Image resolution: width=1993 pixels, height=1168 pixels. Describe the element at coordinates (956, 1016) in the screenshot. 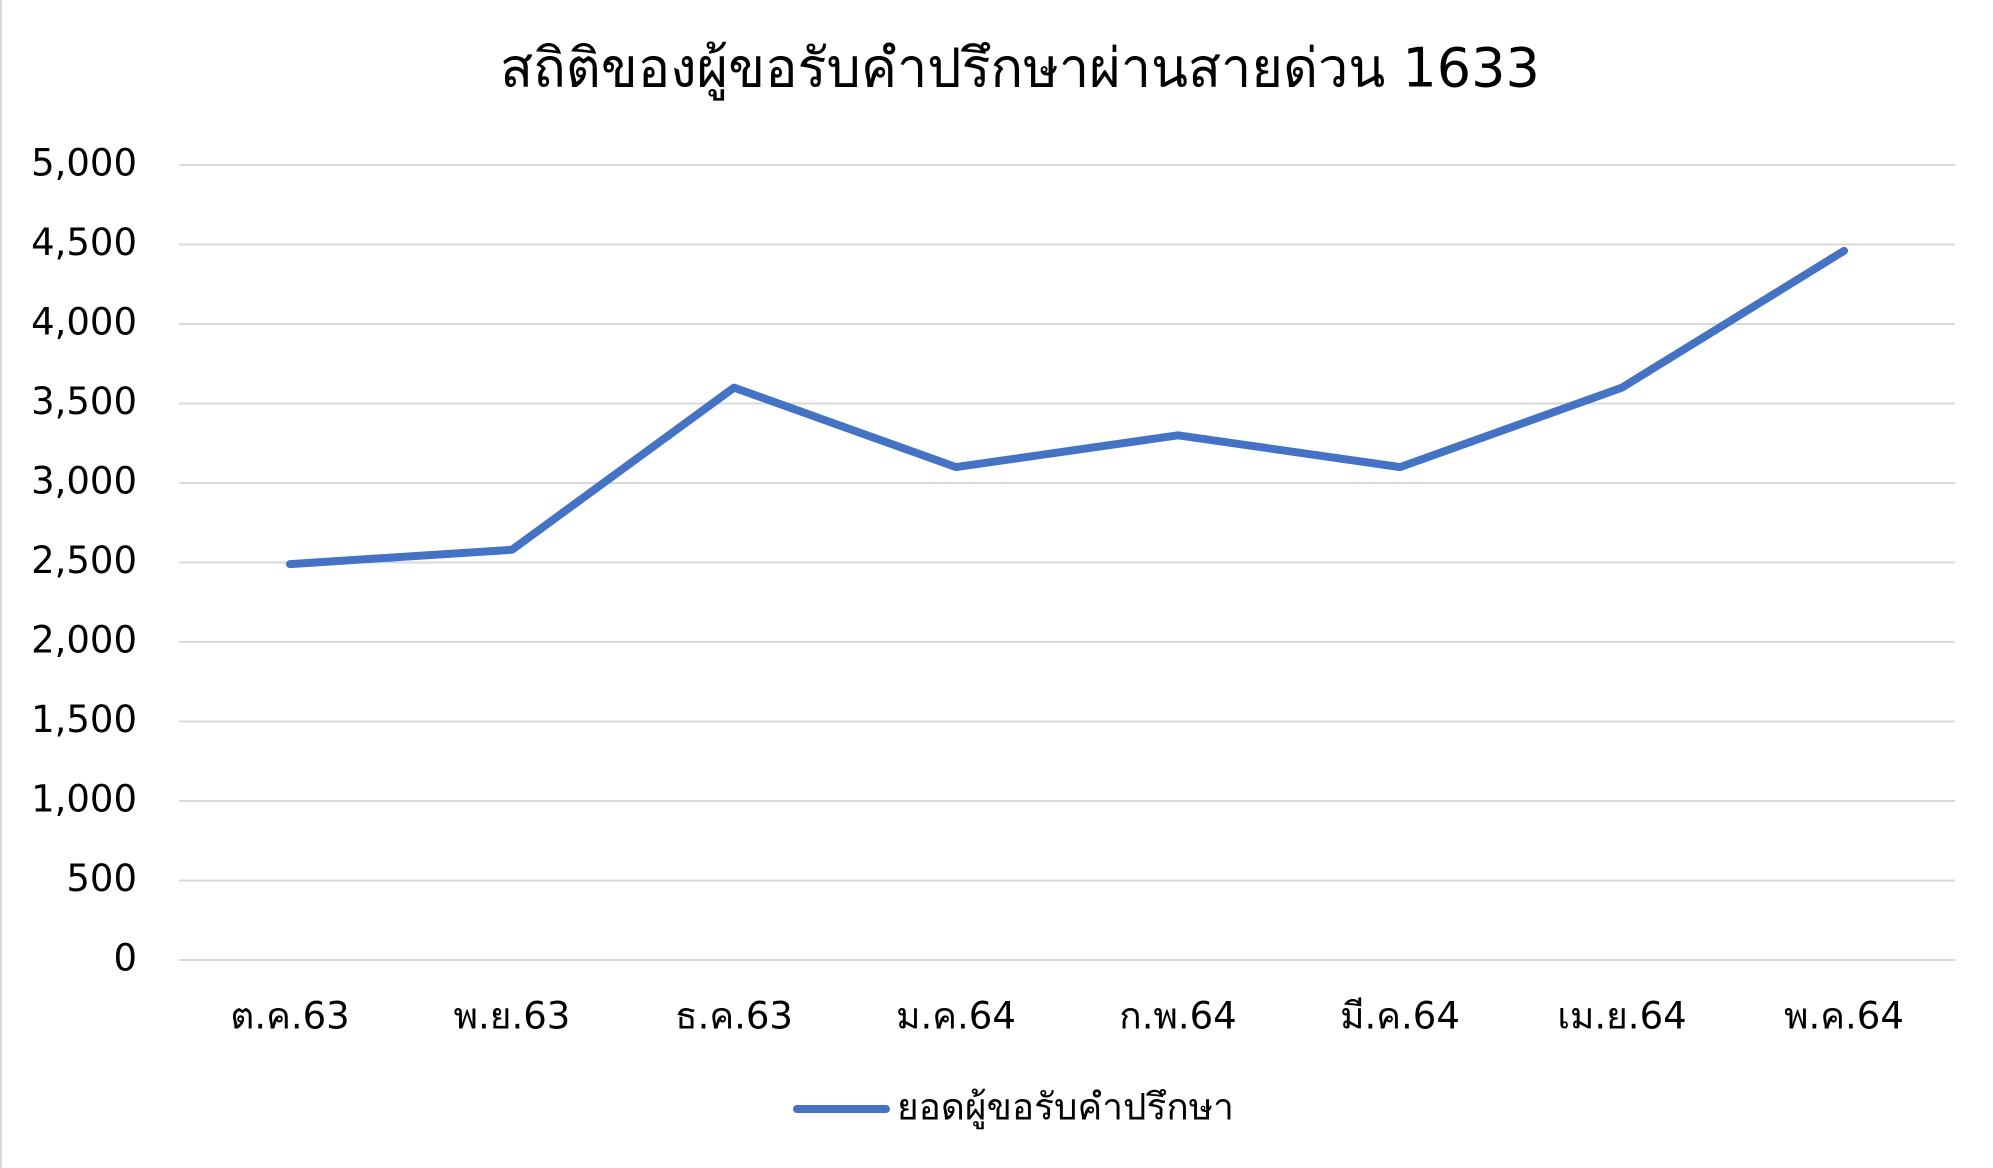

I see `x-tick-label: ม.ค.64` at that location.